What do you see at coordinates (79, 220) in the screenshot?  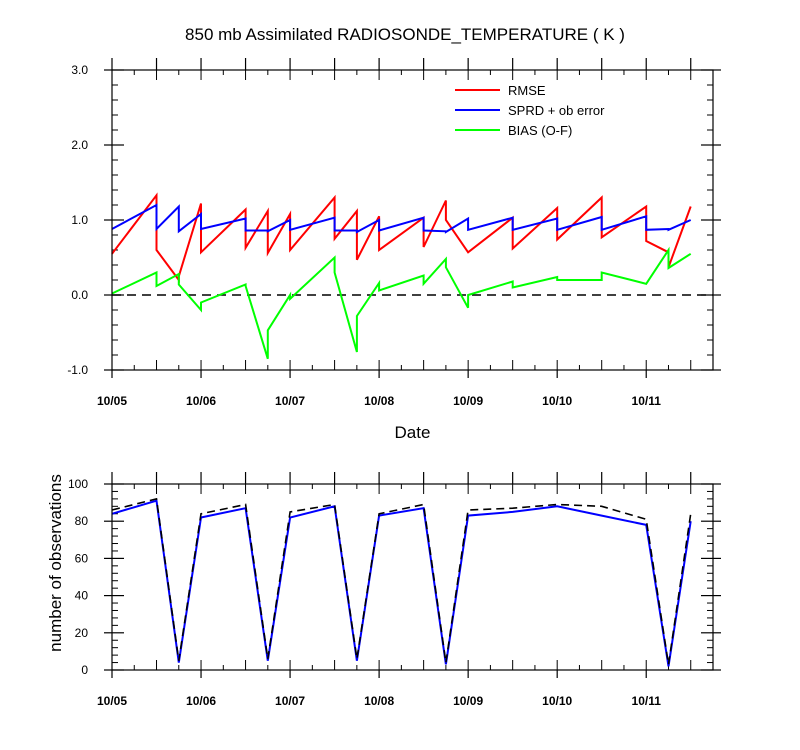 I see `y-tick-label: 1.0` at bounding box center [79, 220].